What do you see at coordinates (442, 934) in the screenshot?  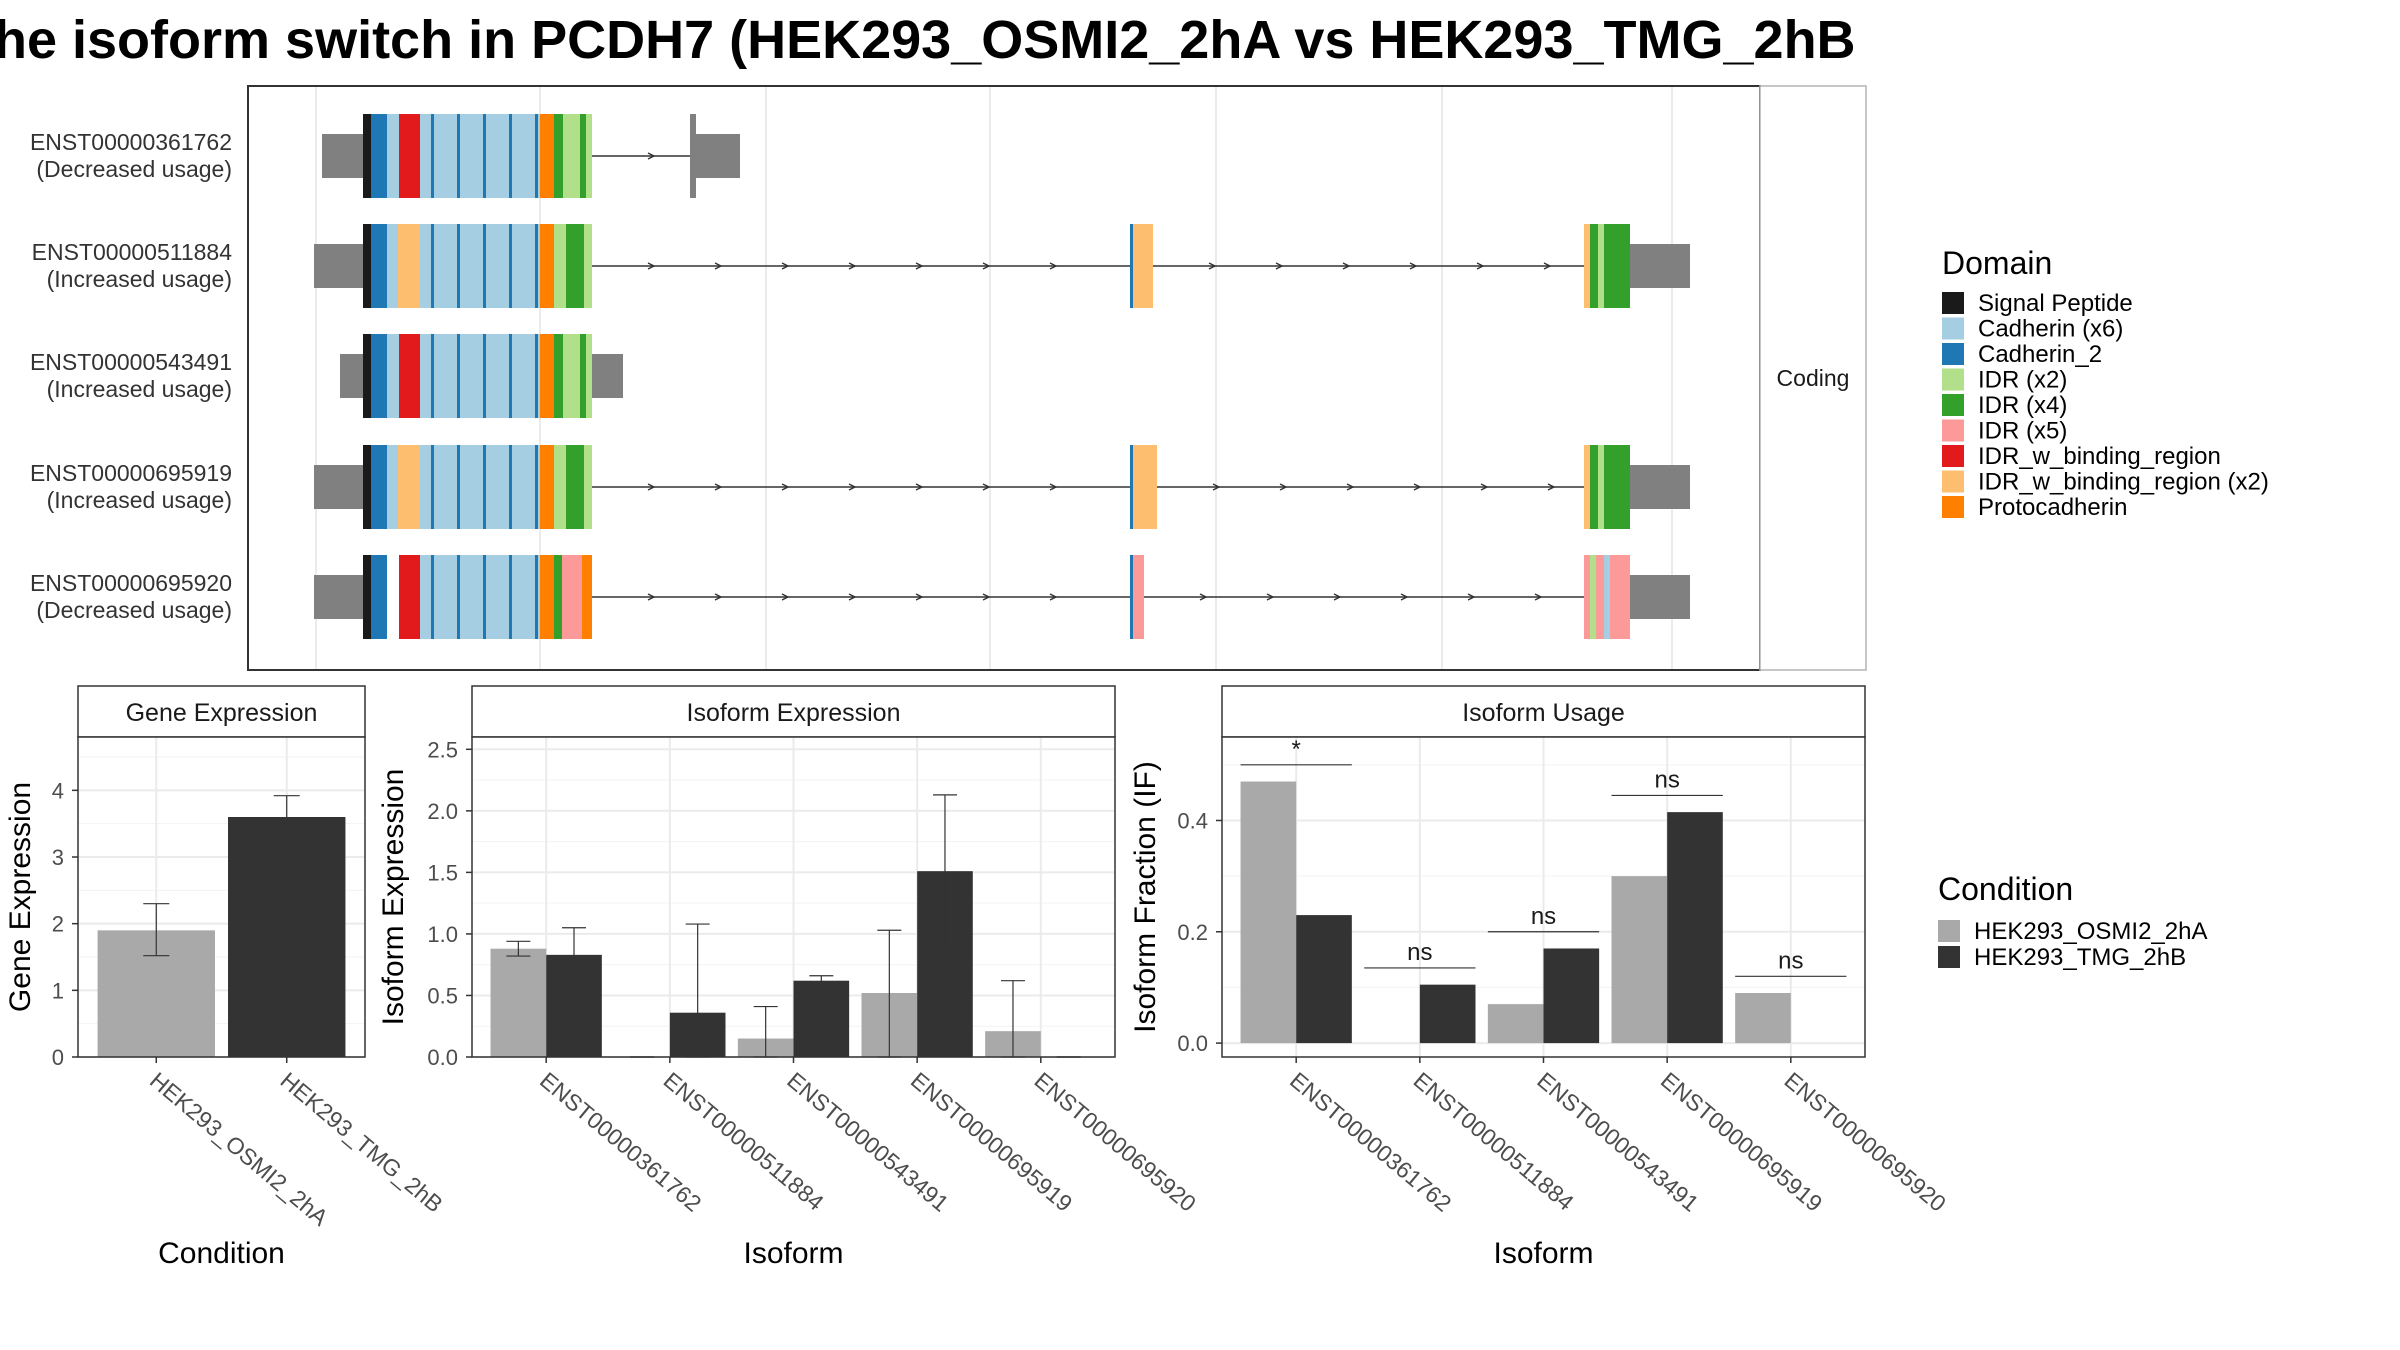 I see `y-tick-label: 1.0` at bounding box center [442, 934].